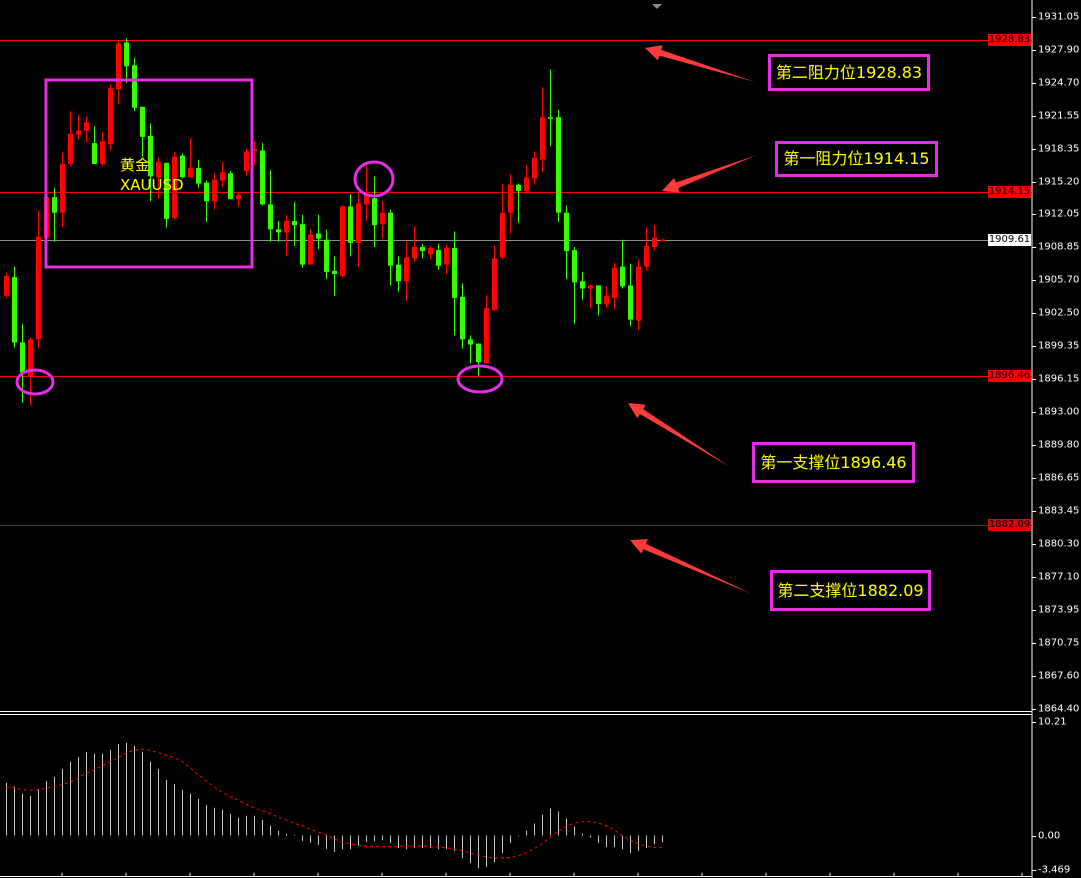 Image resolution: width=1081 pixels, height=878 pixels. Describe the element at coordinates (1054, 870) in the screenshot. I see `macd-tick-label: -3.469` at that location.